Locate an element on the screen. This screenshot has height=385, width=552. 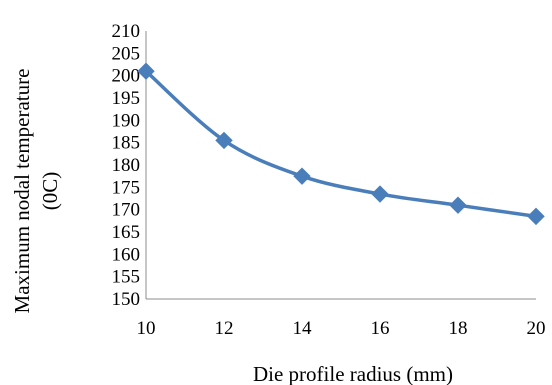
y-tick-label: 160 is located at coordinates (126, 254).